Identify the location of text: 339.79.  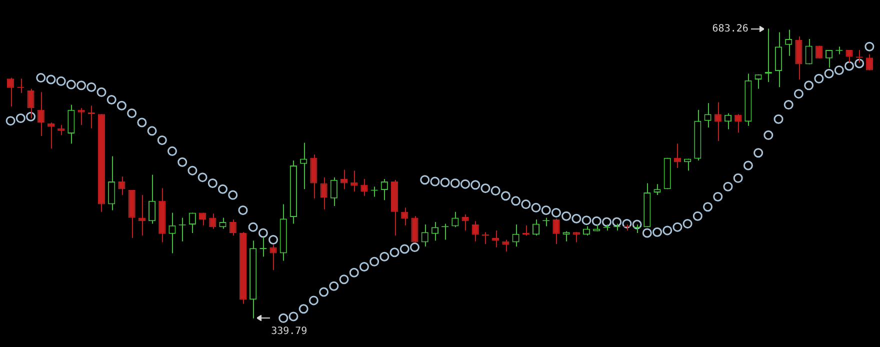
(289, 331).